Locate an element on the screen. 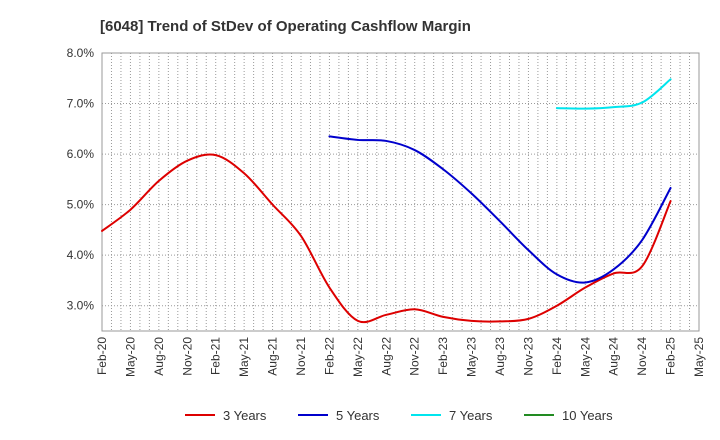  x-tick-label: Aug-22 is located at coordinates (386, 356).